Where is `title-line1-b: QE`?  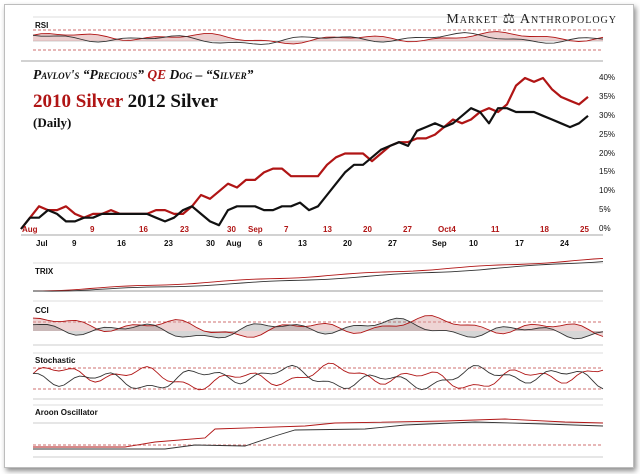
title-line1-b: QE is located at coordinates (157, 74).